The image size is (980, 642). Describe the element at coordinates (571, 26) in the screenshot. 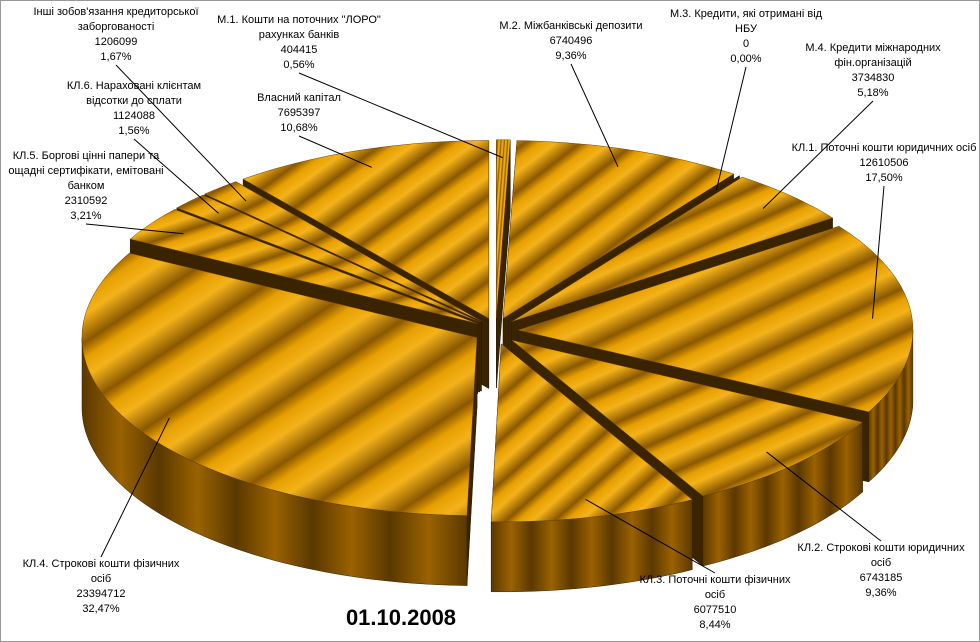

I see `label-name: М.2. Міжбанківські депозити` at that location.